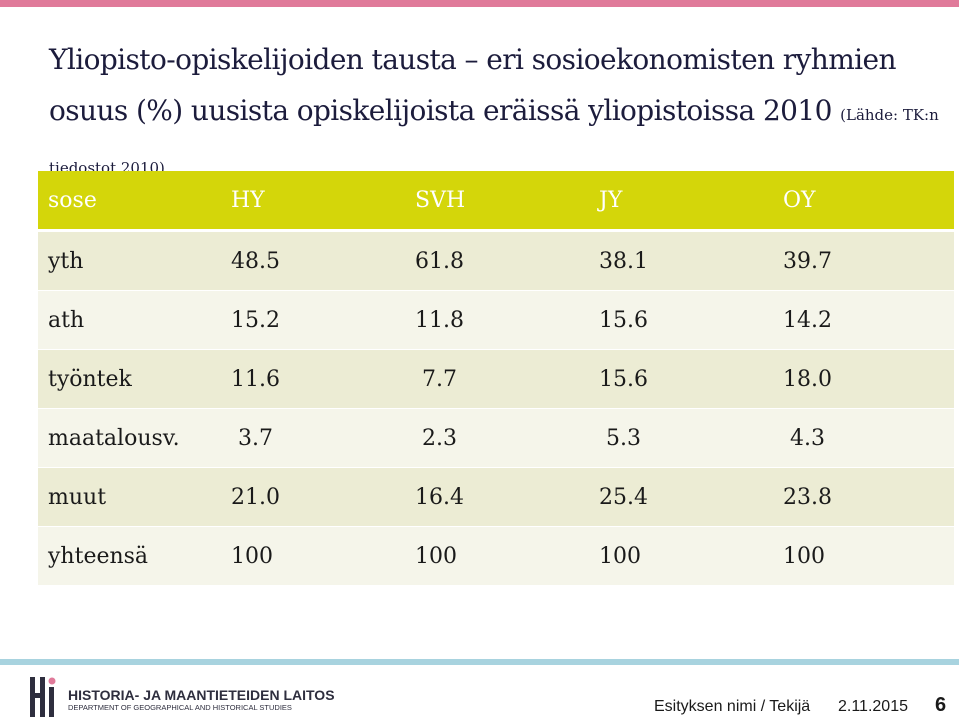 This screenshot has height=724, width=959. I want to click on table-cell: 21.0, so click(313, 497).